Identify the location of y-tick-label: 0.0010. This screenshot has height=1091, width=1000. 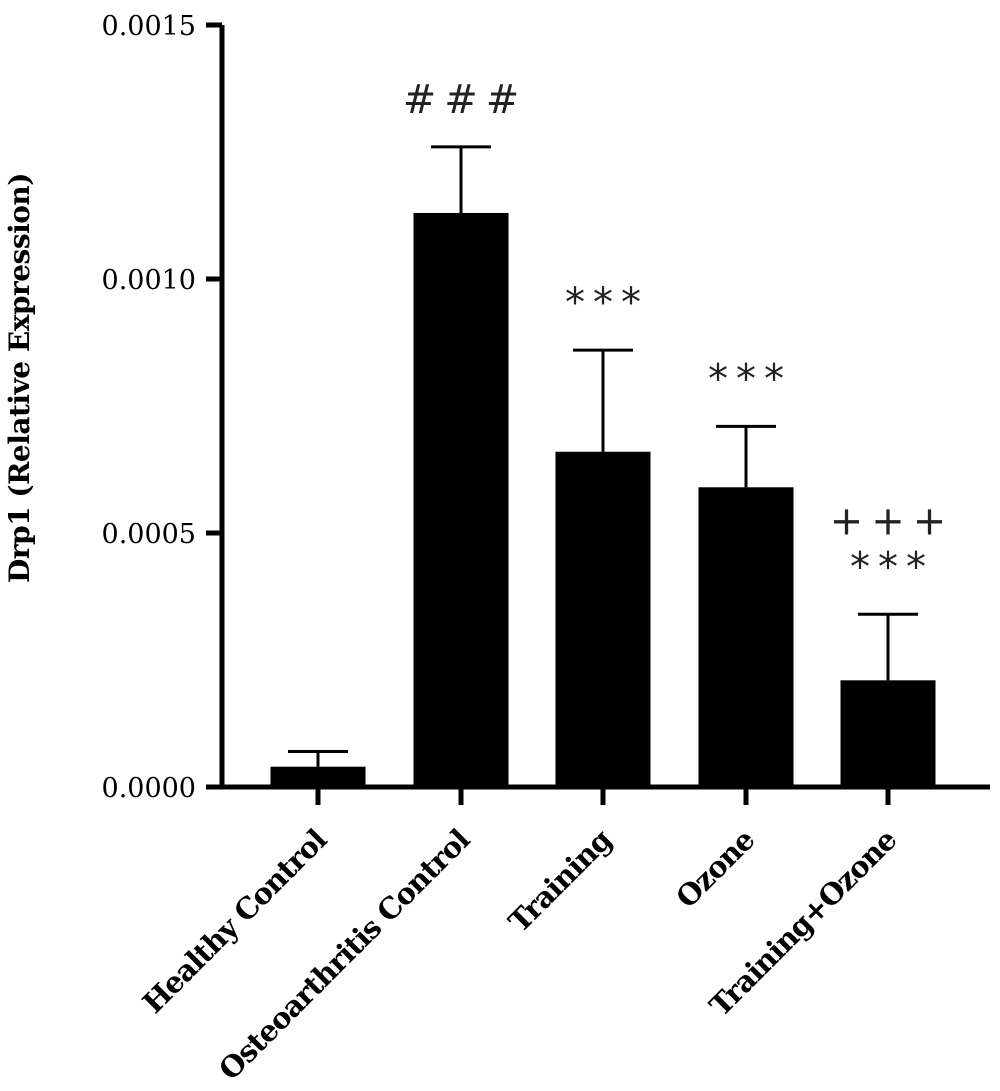
(149, 280).